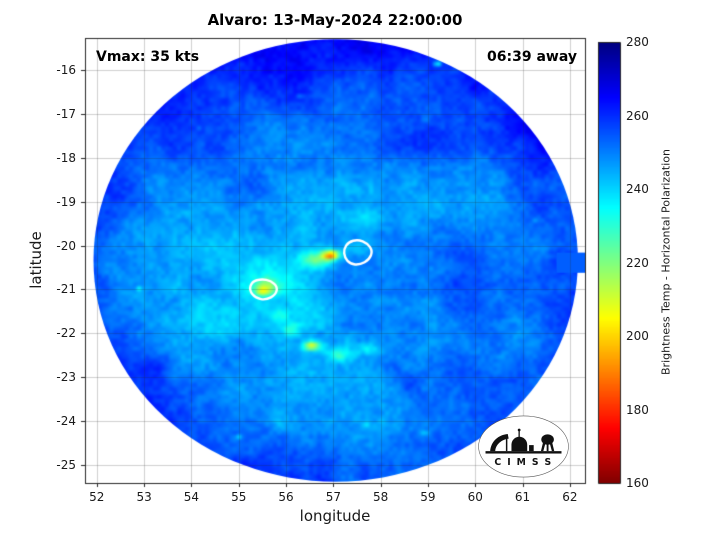 The height and width of the screenshot is (540, 720). What do you see at coordinates (66, 465) in the screenshot?
I see `y-tick-label: -25` at bounding box center [66, 465].